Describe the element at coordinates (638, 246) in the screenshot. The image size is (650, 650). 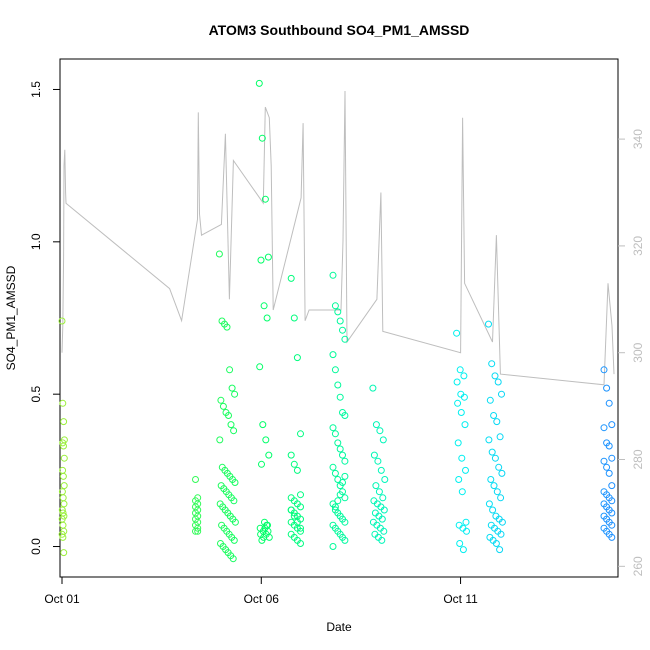
I see `y2-tick-label: 320` at that location.